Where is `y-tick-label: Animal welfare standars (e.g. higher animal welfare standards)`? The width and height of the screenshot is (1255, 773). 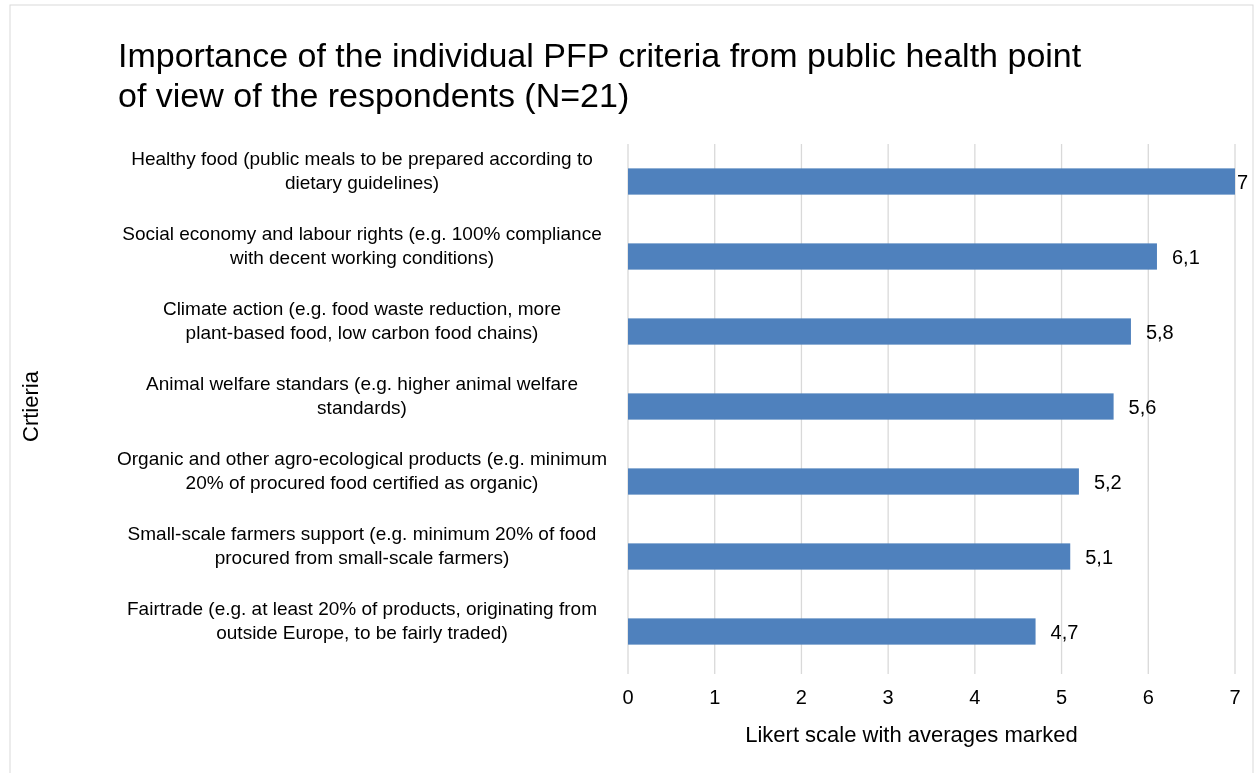
y-tick-label: Animal welfare standars (e.g. higher animal welfare standards) is located at coordinates (362, 395).